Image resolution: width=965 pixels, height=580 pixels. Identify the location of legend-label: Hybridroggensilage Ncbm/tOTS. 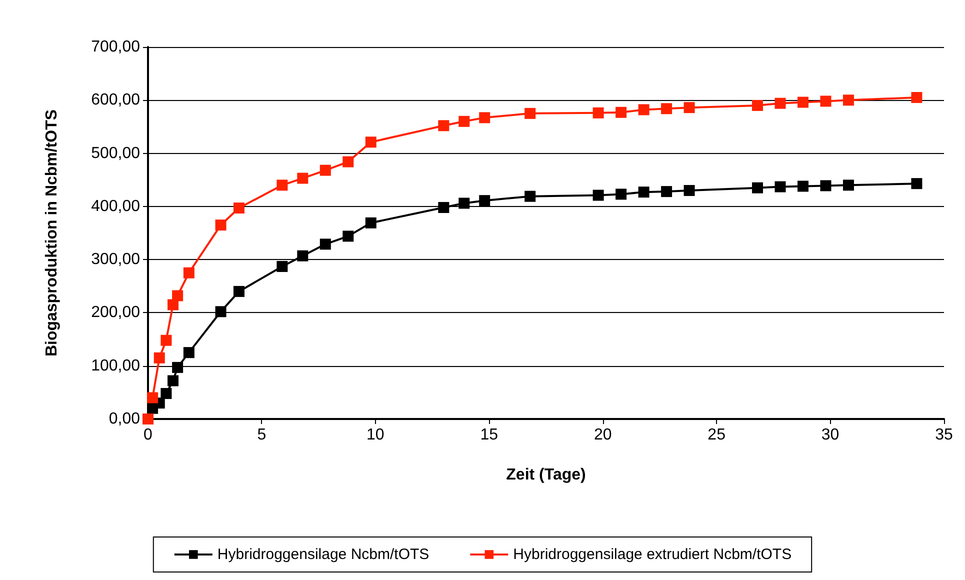
(323, 554).